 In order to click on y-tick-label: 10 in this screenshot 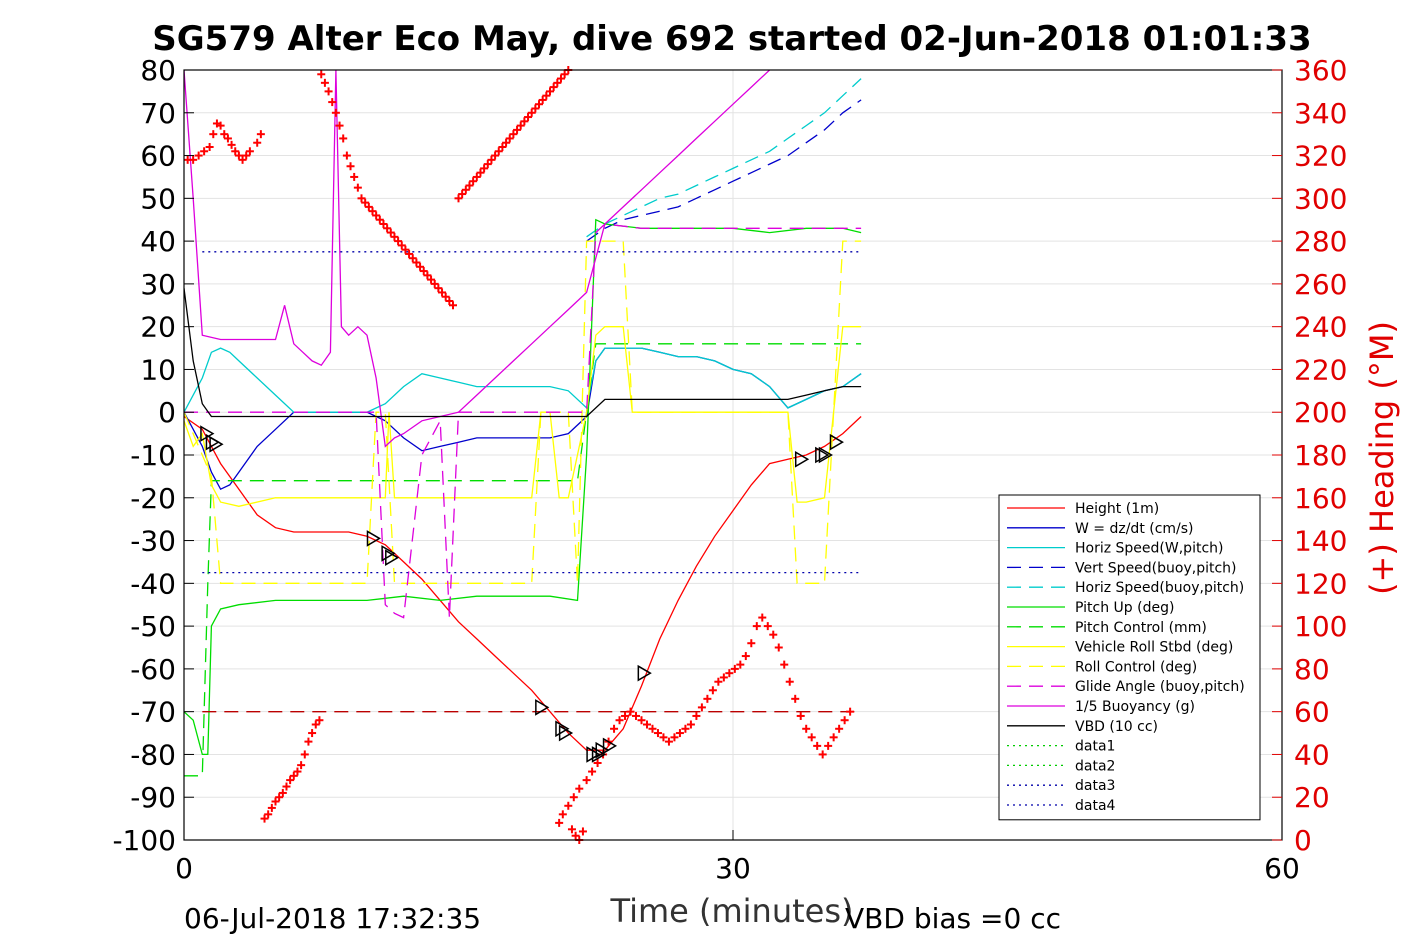, I will do `click(158, 369)`.